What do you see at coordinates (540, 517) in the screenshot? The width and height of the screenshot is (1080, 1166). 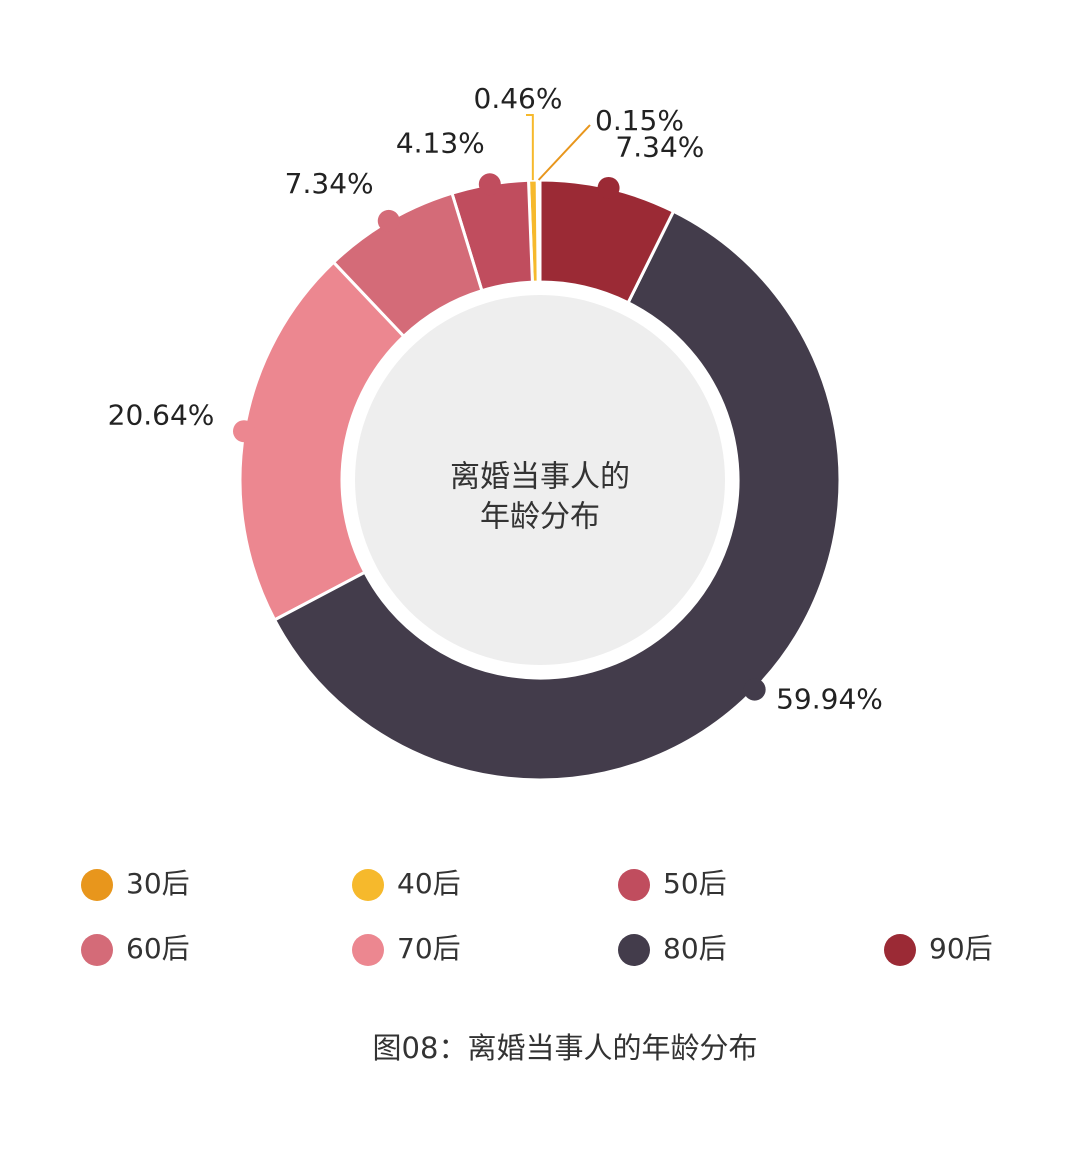 I see `center-label: 年龄分布` at bounding box center [540, 517].